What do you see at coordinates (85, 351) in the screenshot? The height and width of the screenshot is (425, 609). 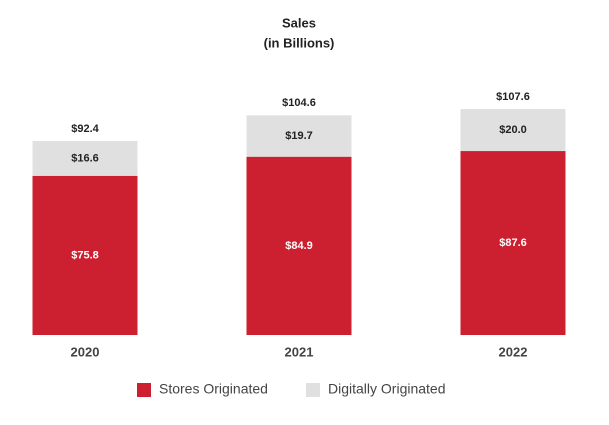 I see `x-tick-label: 2020` at bounding box center [85, 351].